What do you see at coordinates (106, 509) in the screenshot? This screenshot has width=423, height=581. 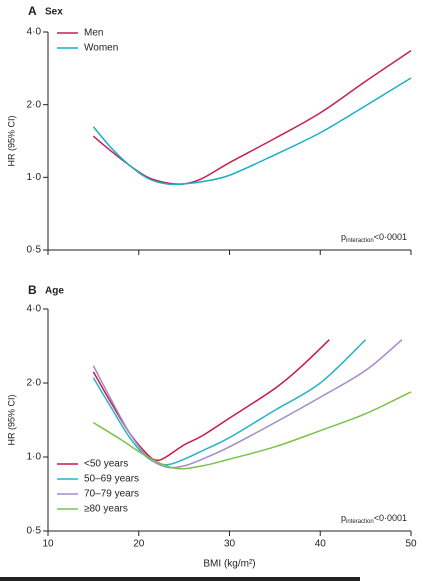 I see `legend-label: ≥80 years` at bounding box center [106, 509].